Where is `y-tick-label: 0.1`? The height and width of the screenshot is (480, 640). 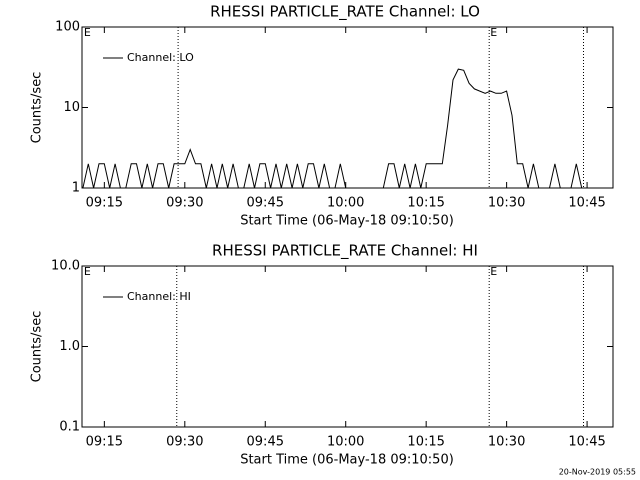 y-tick-label: 0.1 is located at coordinates (69, 427).